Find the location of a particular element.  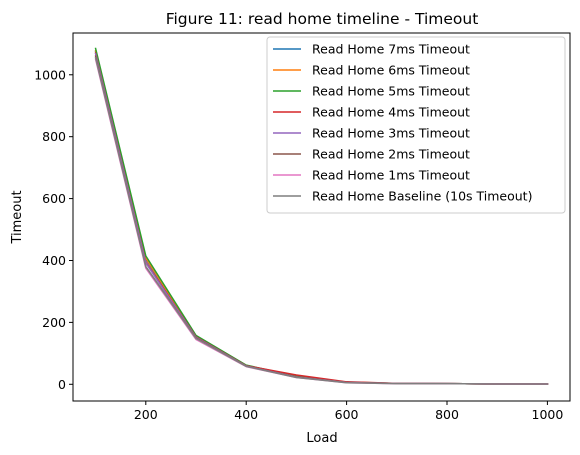

legend-label: Read Home 4ms Timeout is located at coordinates (391, 112).